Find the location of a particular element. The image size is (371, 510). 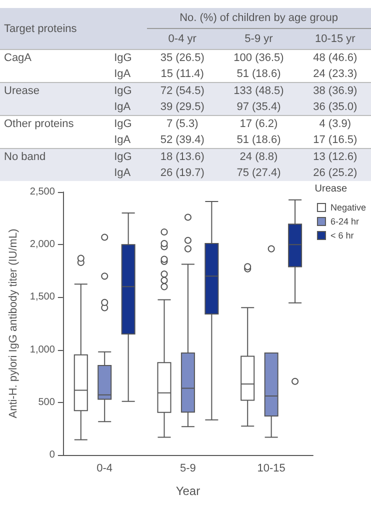

category-label: 0-4 yr is located at coordinates (182, 39).